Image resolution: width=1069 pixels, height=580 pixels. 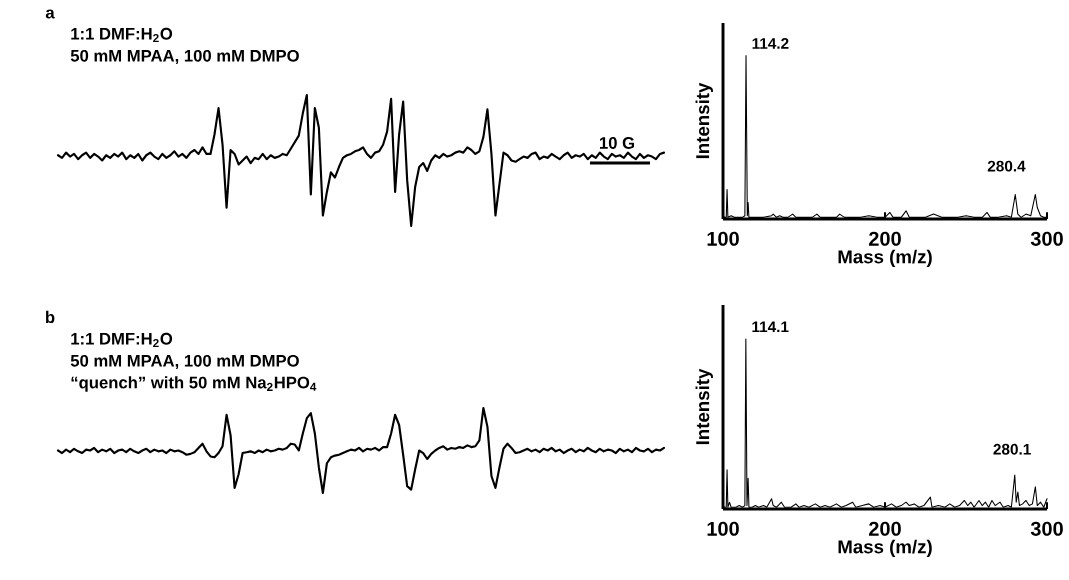 What do you see at coordinates (50, 317) in the screenshot?
I see `text: b` at bounding box center [50, 317].